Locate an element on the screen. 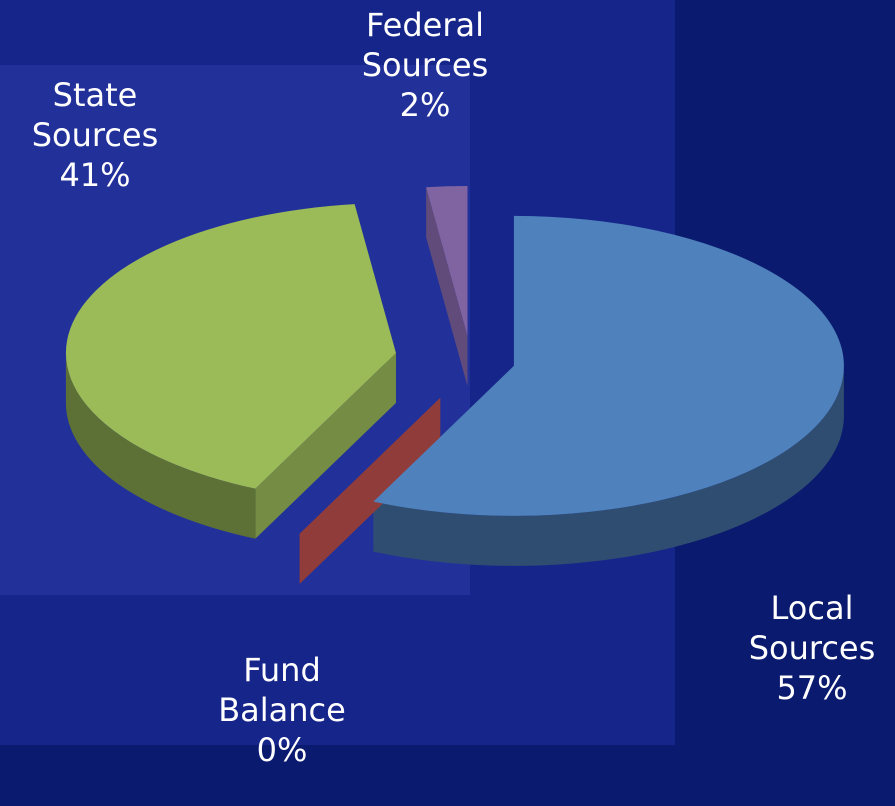 The height and width of the screenshot is (806, 895). category-label: State Sources is located at coordinates (95, 115).